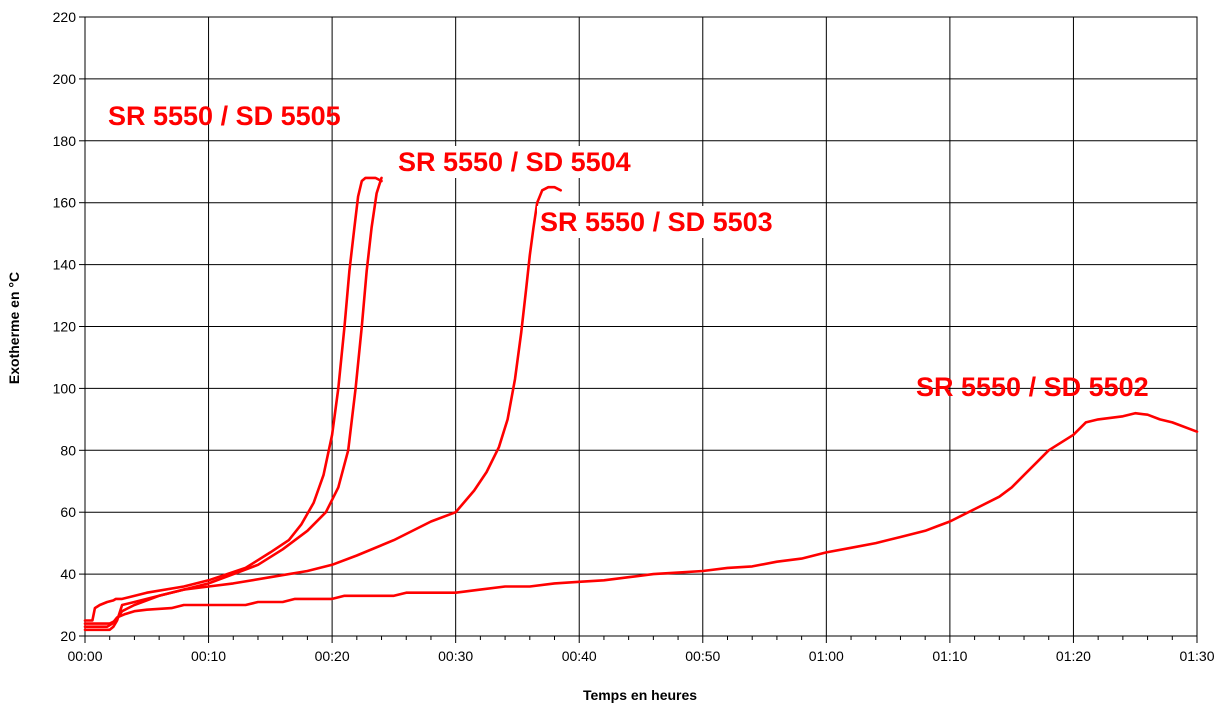 This screenshot has height=711, width=1225. What do you see at coordinates (65, 388) in the screenshot?
I see `y-tick-label: 100` at bounding box center [65, 388].